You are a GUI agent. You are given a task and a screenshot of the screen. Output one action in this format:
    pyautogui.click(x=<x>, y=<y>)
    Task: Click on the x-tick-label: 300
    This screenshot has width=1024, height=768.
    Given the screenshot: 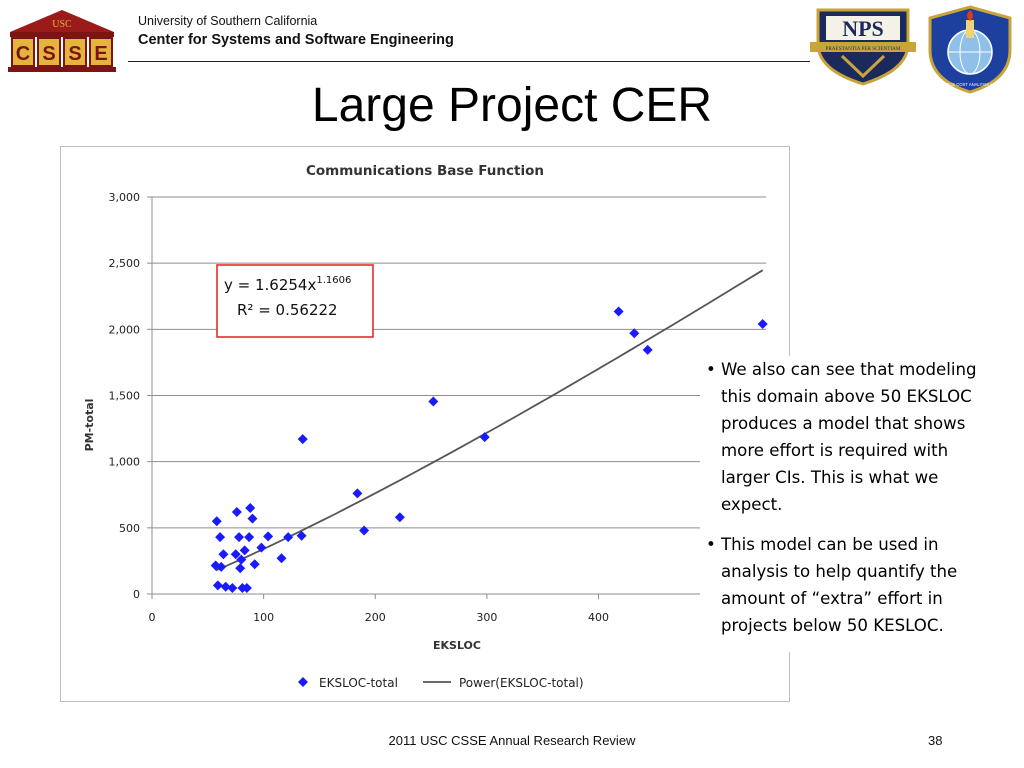 What is the action you would take?
    pyautogui.click(x=486, y=617)
    